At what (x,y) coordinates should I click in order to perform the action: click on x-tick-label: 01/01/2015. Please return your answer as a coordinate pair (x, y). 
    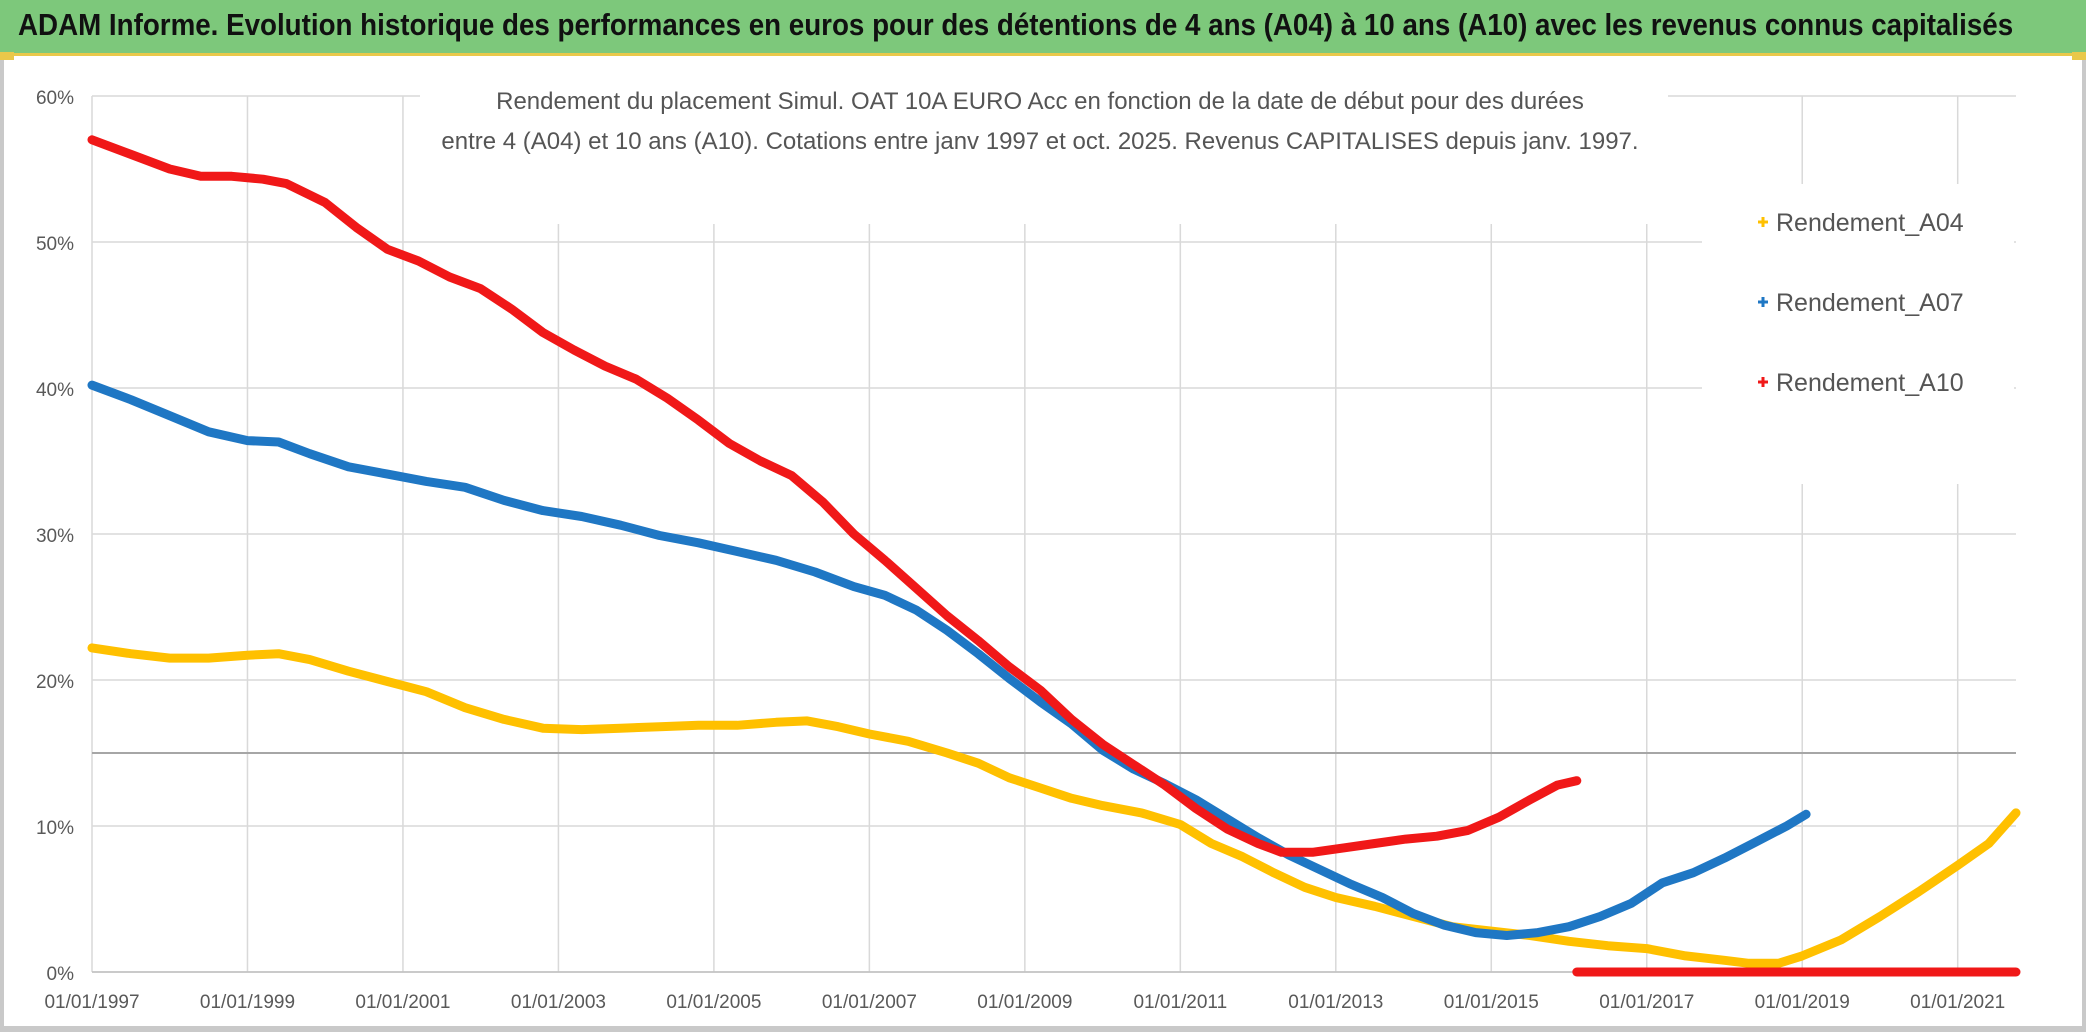
    Looking at the image, I should click on (1491, 1002).